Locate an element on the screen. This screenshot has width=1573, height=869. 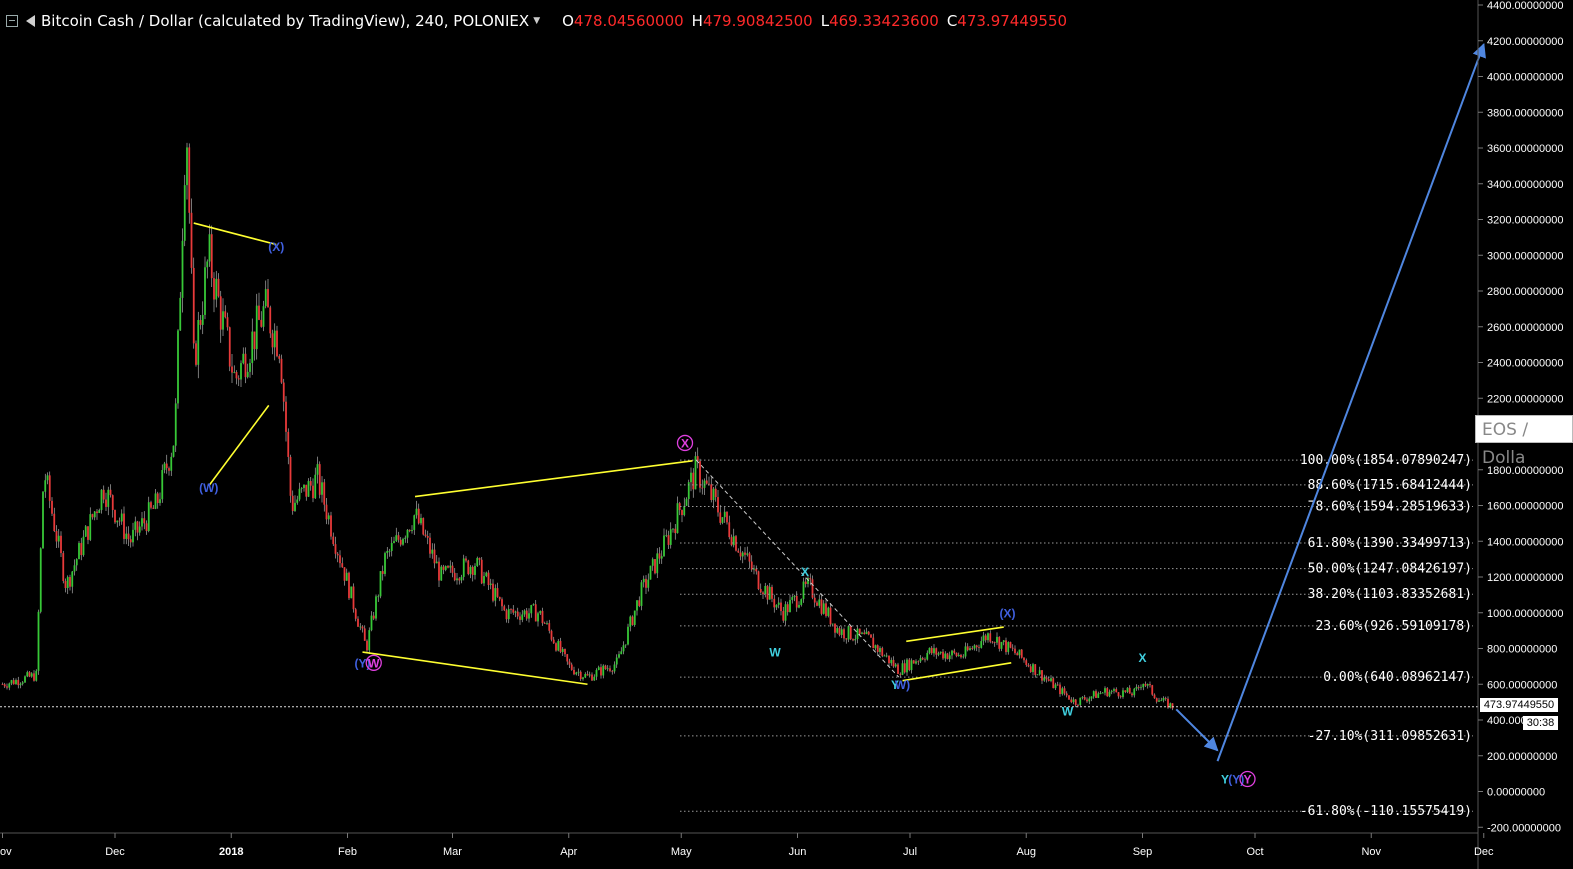
wave-label: W is located at coordinates (775, 653).